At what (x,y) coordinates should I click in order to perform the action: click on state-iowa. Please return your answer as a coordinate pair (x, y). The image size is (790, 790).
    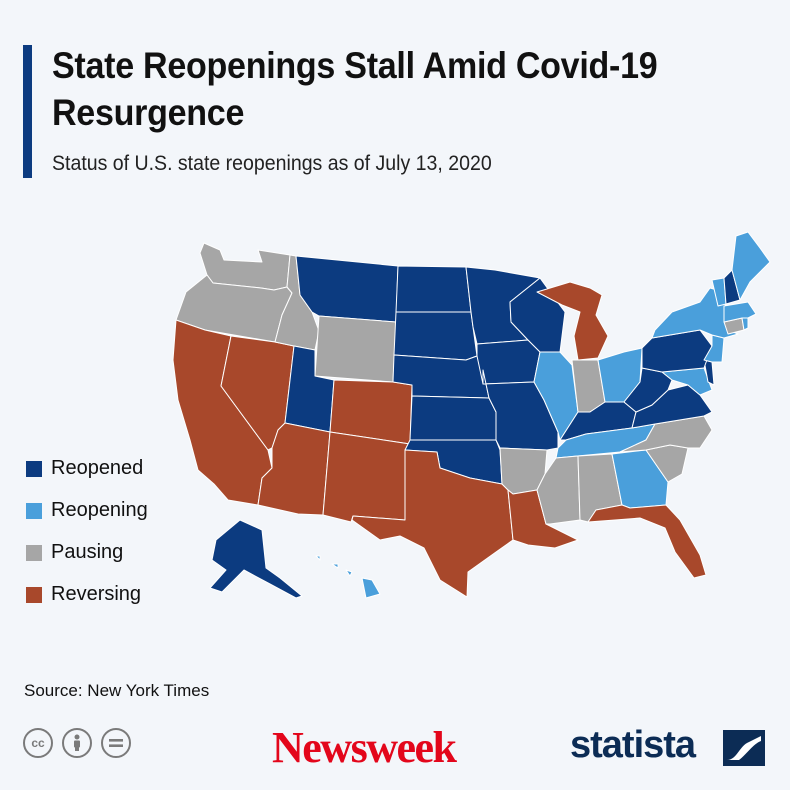
    Looking at the image, I should click on (508, 362).